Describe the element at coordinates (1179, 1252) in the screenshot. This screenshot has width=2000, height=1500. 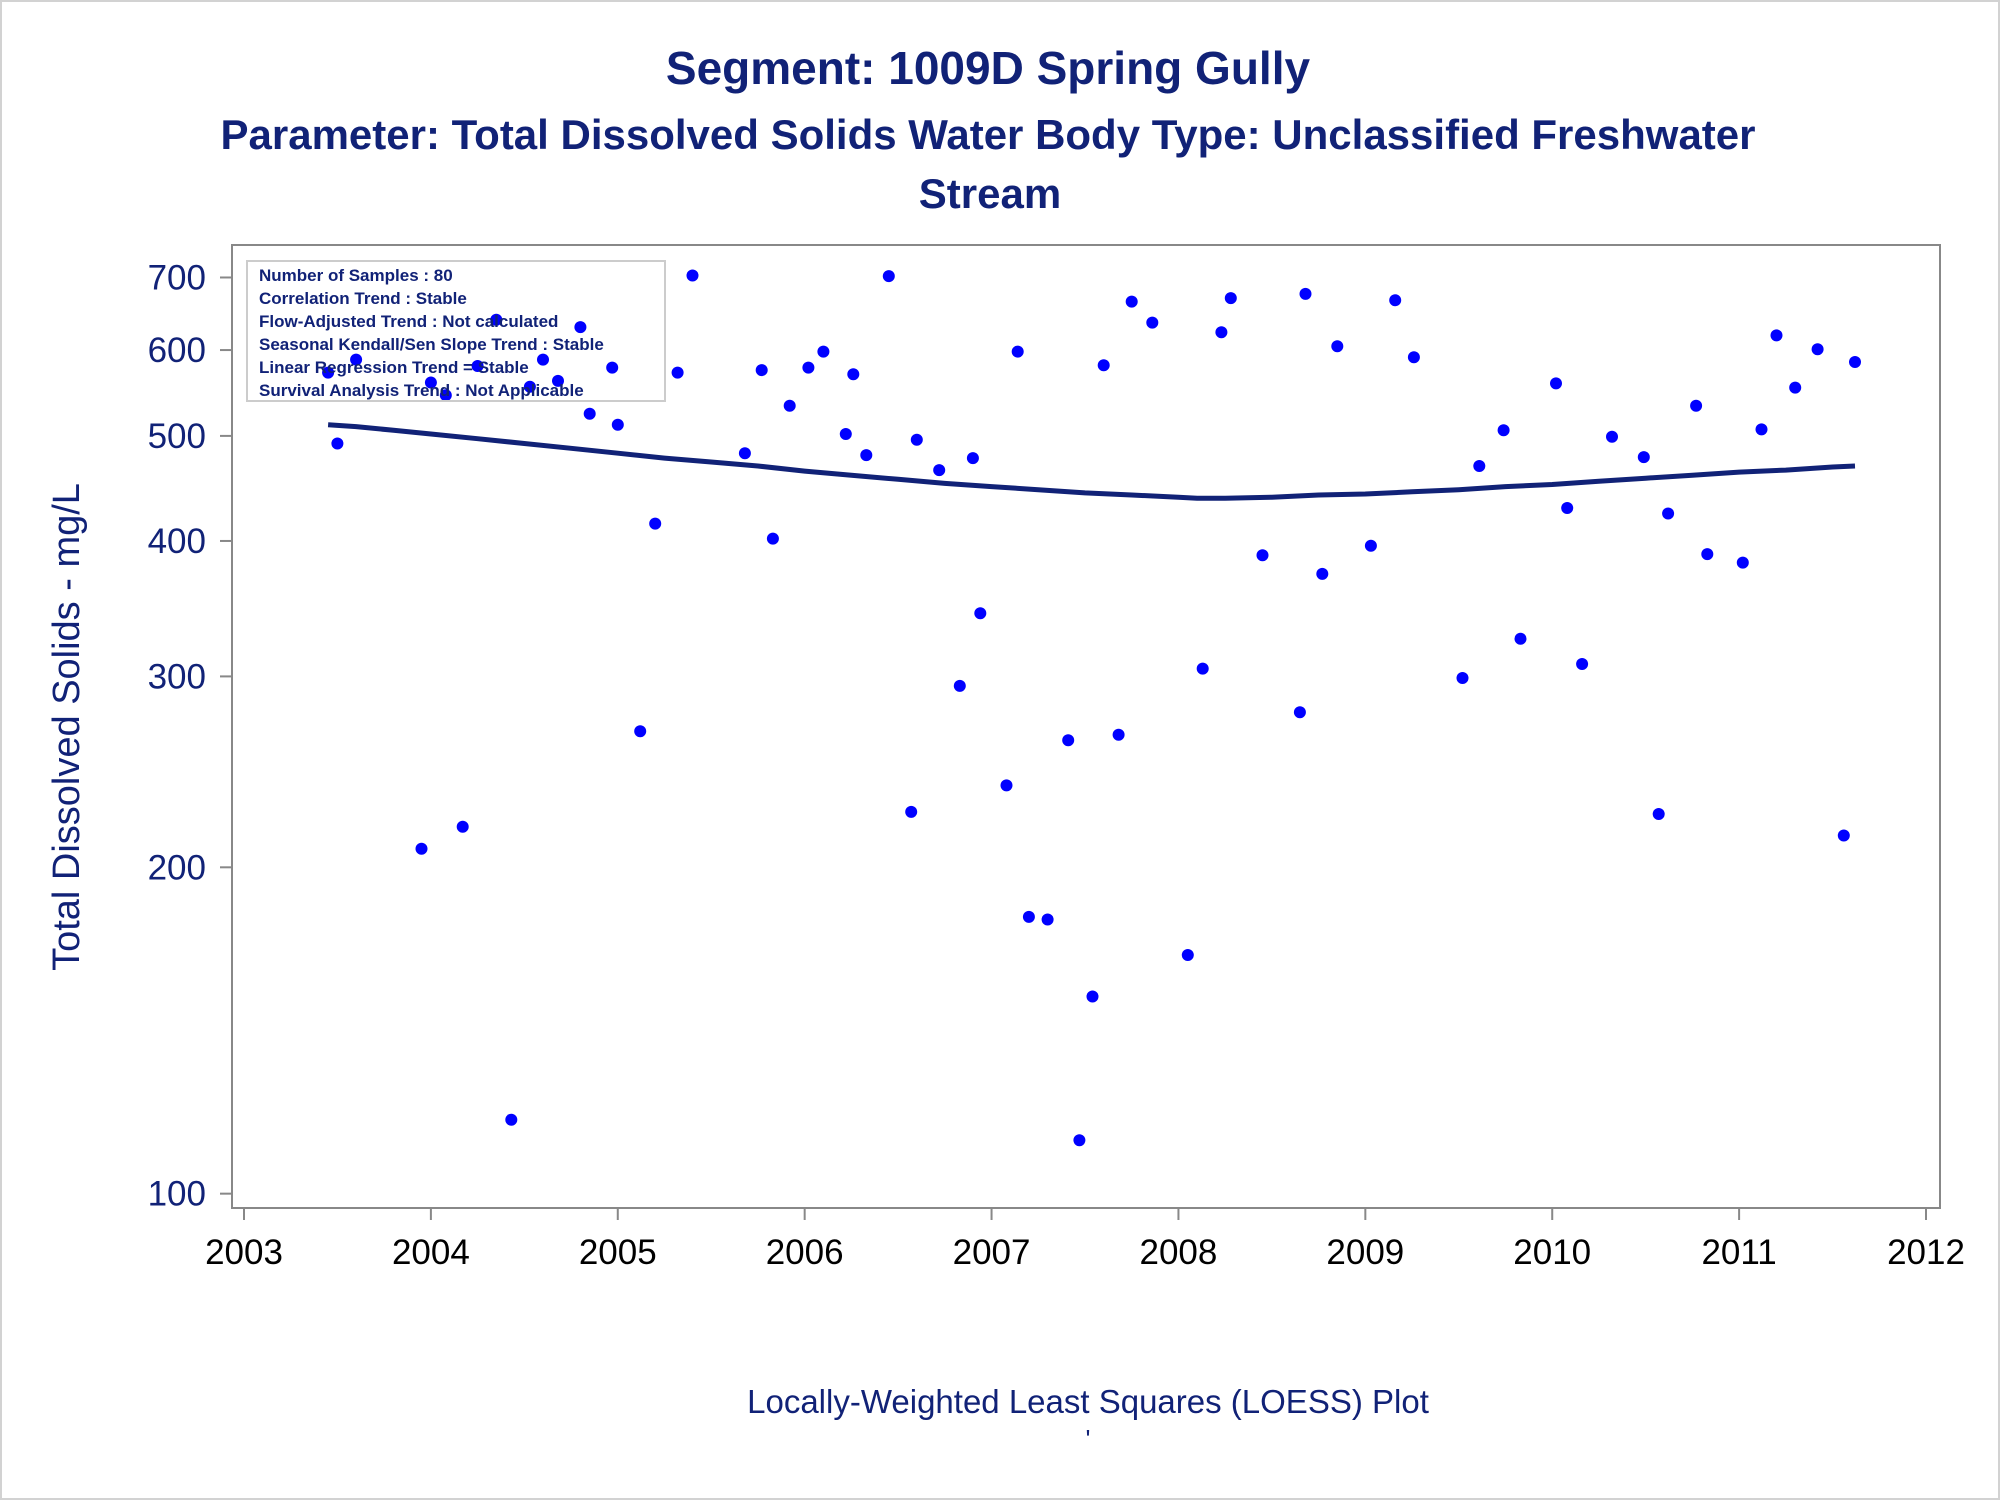
I see `x-tick-label: 2008` at that location.